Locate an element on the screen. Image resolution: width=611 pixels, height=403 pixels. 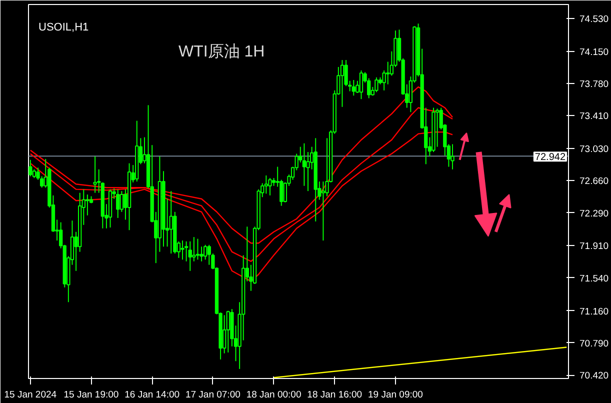
ref-line-label: 72.942 is located at coordinates (550, 158).